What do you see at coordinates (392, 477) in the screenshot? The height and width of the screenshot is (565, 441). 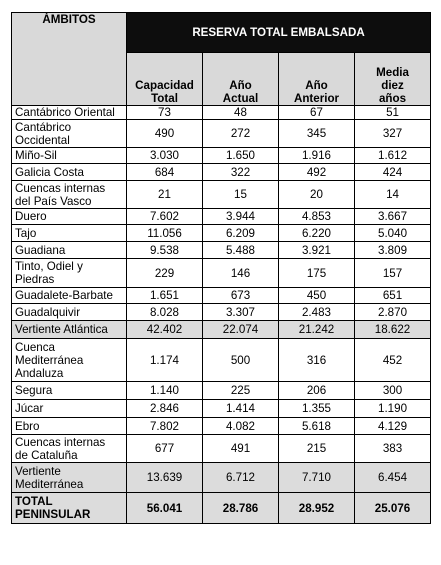 I see `value-cell: 6.454` at bounding box center [392, 477].